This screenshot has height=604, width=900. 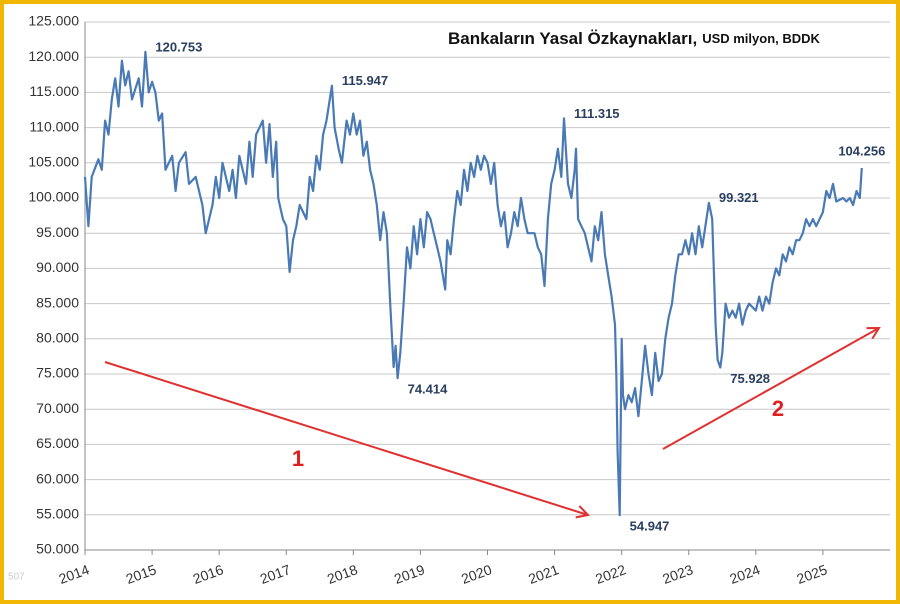 What do you see at coordinates (53, 162) in the screenshot?
I see `y-tick-label: 105.000` at bounding box center [53, 162].